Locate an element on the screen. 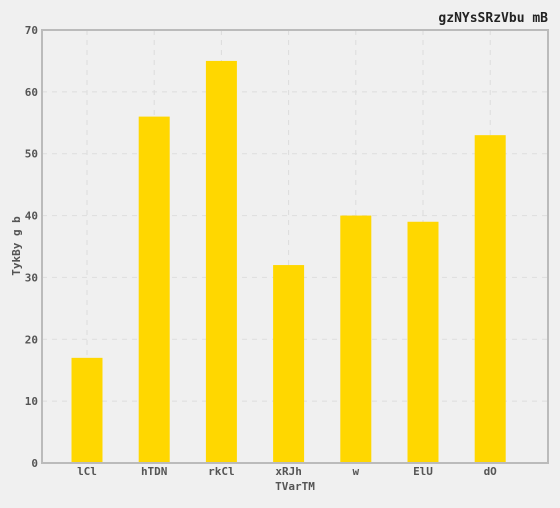  bar-hTDN is located at coordinates (154, 289).